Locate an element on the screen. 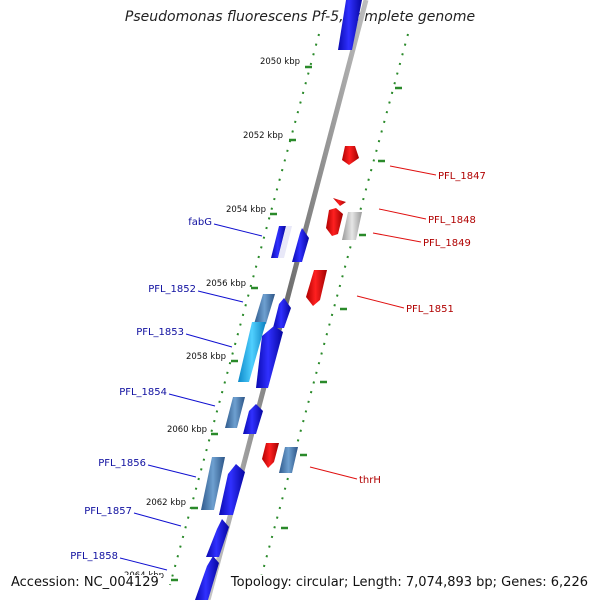  tick-label: 2050 kbp is located at coordinates (280, 62).